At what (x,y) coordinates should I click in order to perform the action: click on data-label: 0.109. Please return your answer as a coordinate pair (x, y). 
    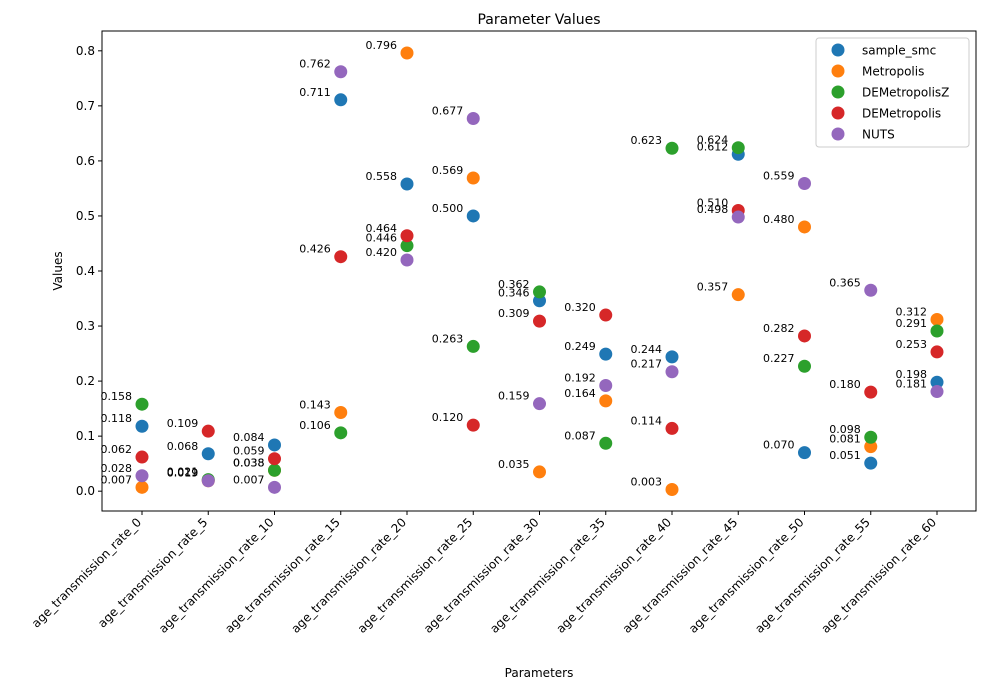
    Looking at the image, I should click on (183, 423).